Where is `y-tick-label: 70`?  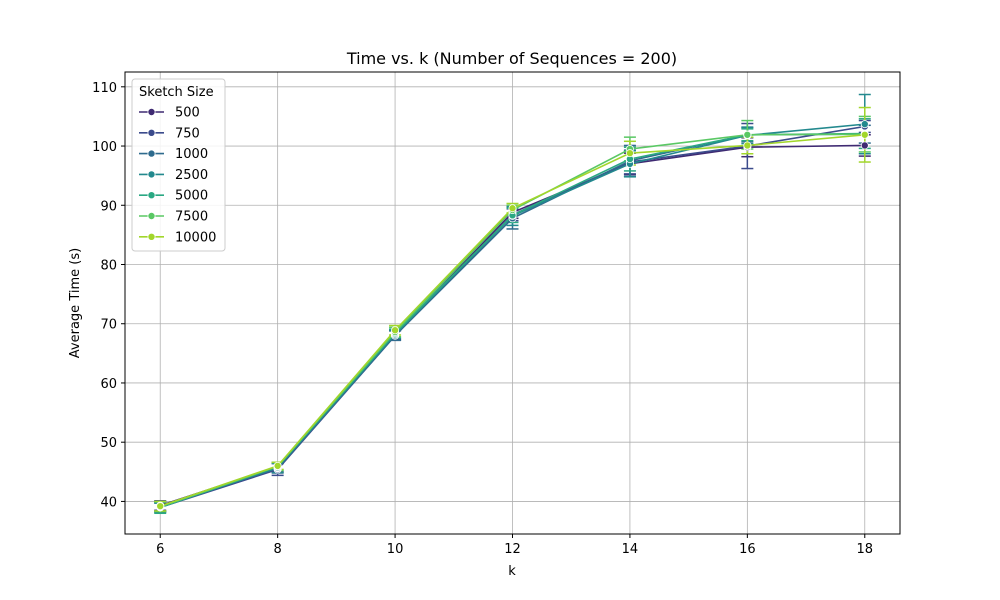 y-tick-label: 70 is located at coordinates (108, 325).